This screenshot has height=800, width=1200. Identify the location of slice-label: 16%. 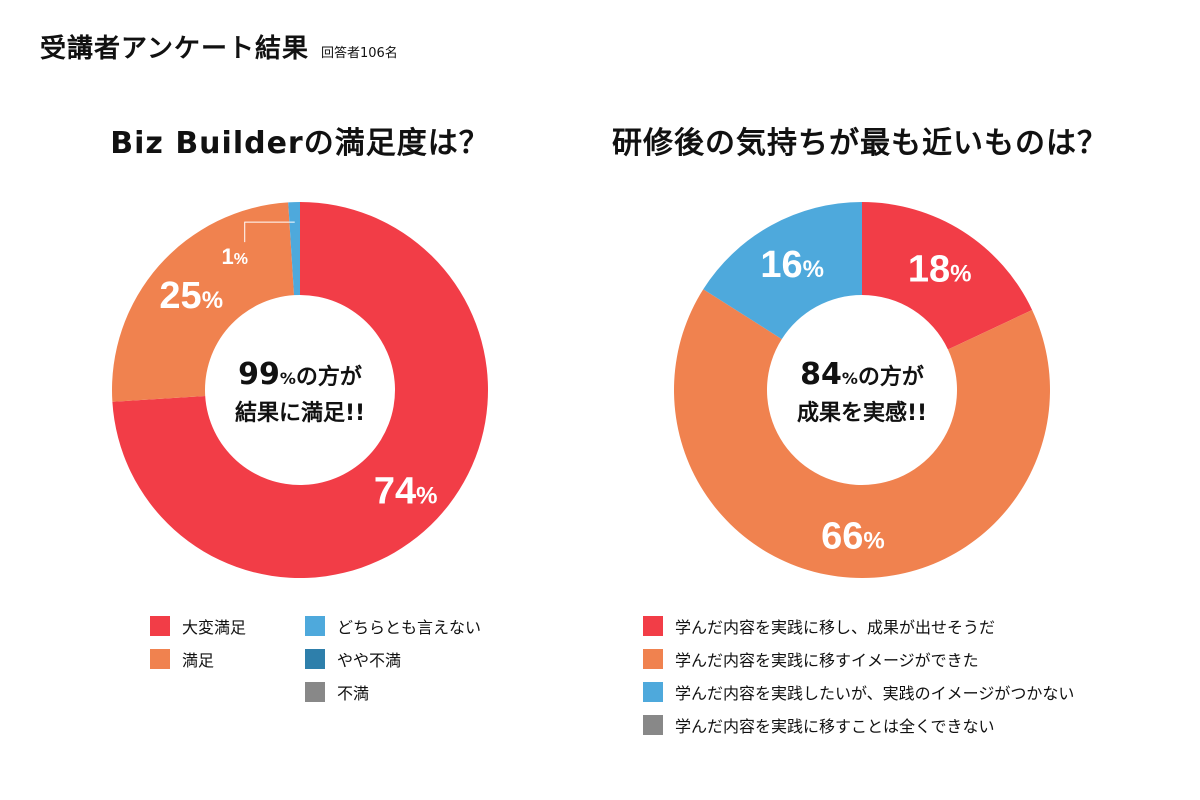
(792, 265).